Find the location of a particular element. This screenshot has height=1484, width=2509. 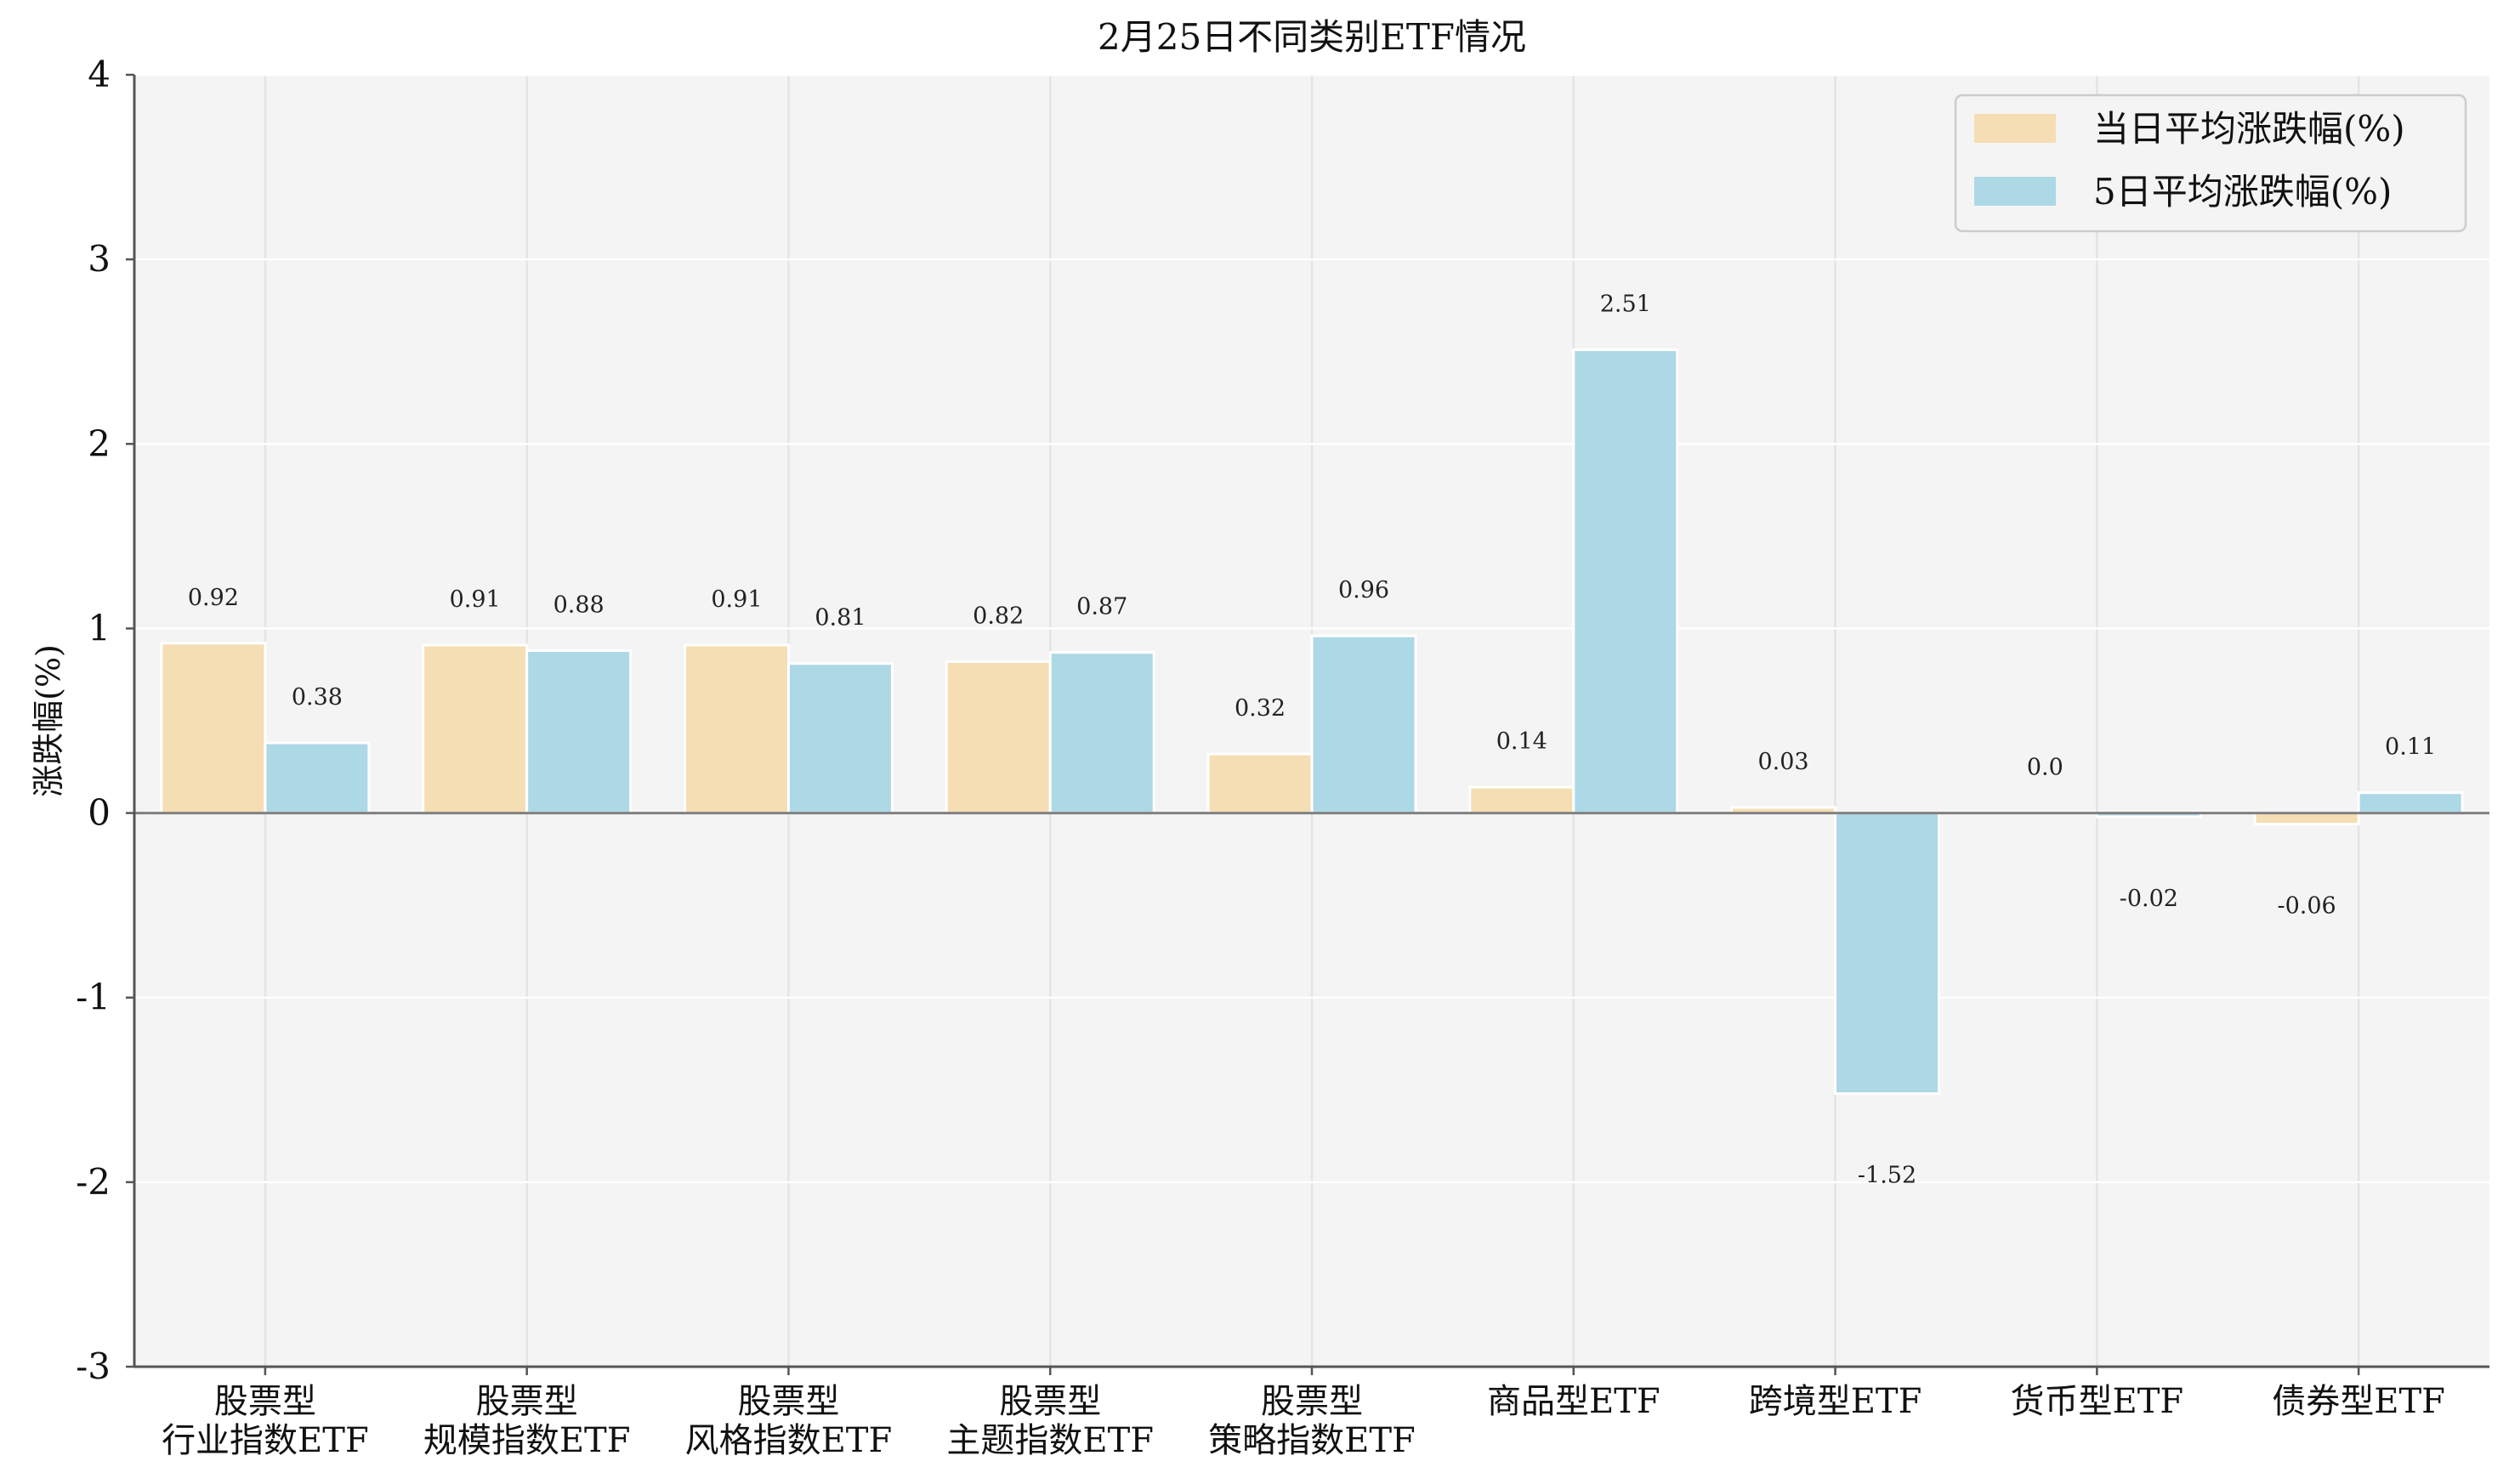

x-tick-label: 货币型ETF is located at coordinates (2097, 1401).